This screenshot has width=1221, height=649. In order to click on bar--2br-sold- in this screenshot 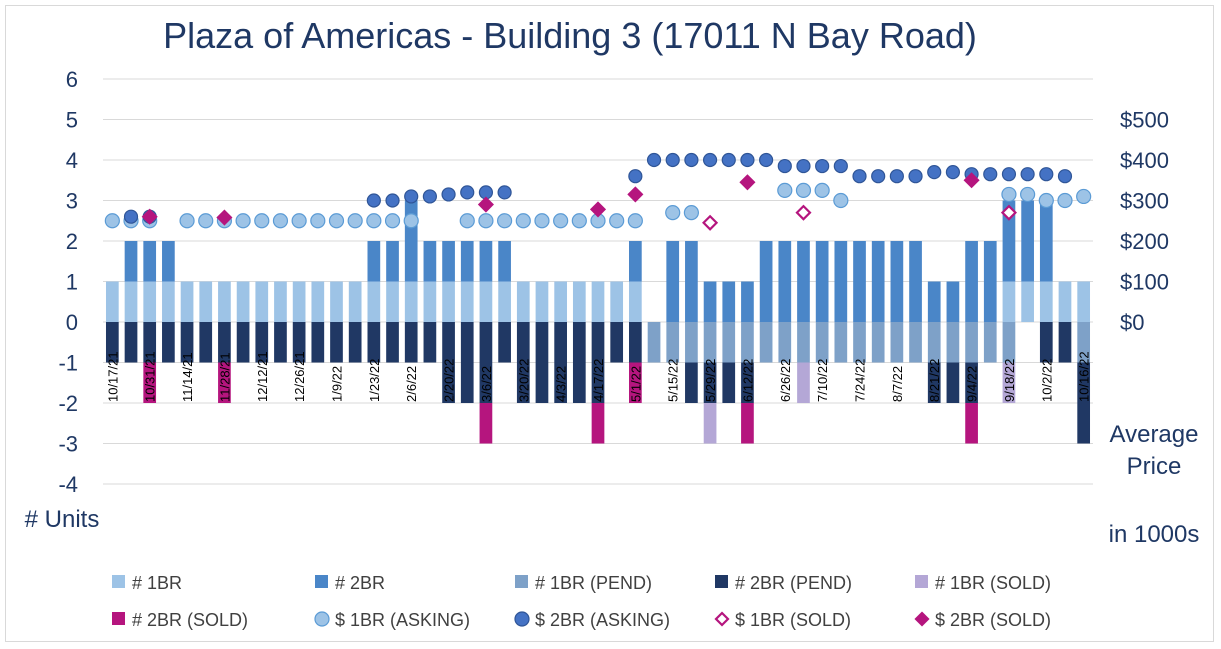, I will do `click(747, 423)`.